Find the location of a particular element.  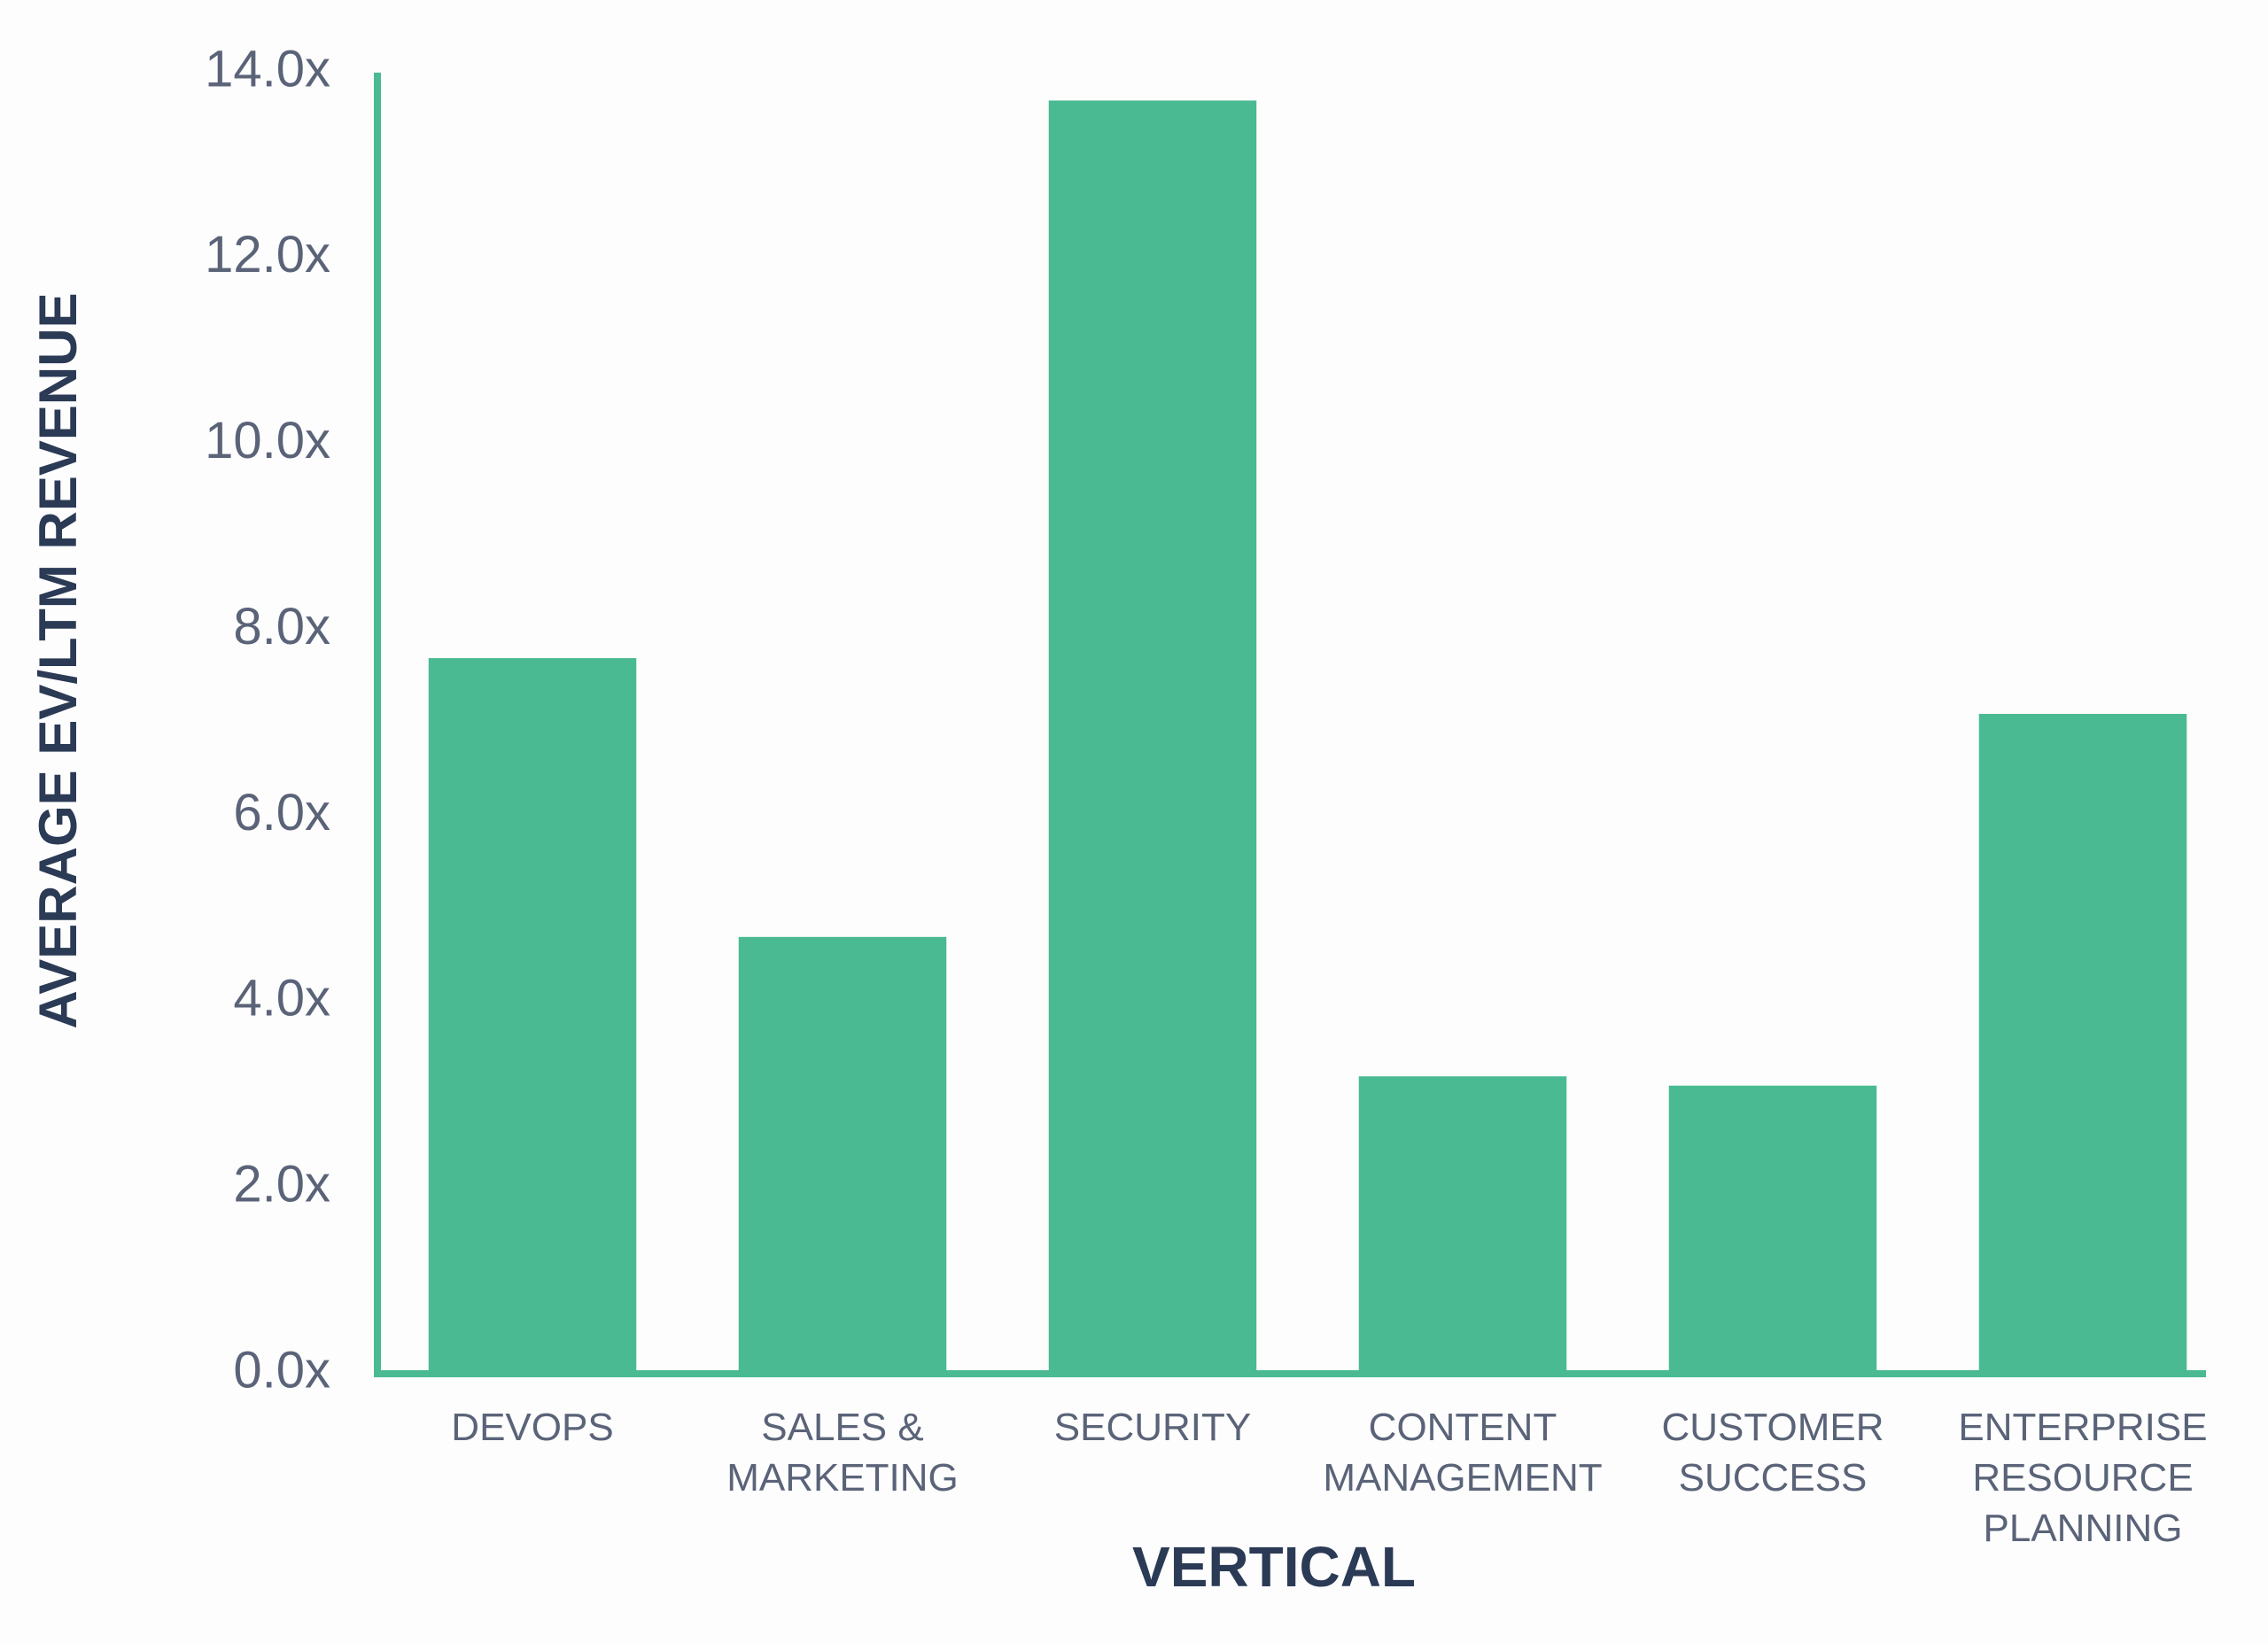

x-tick-label: CONTENT MANAGEMENT is located at coordinates (1463, 1453).